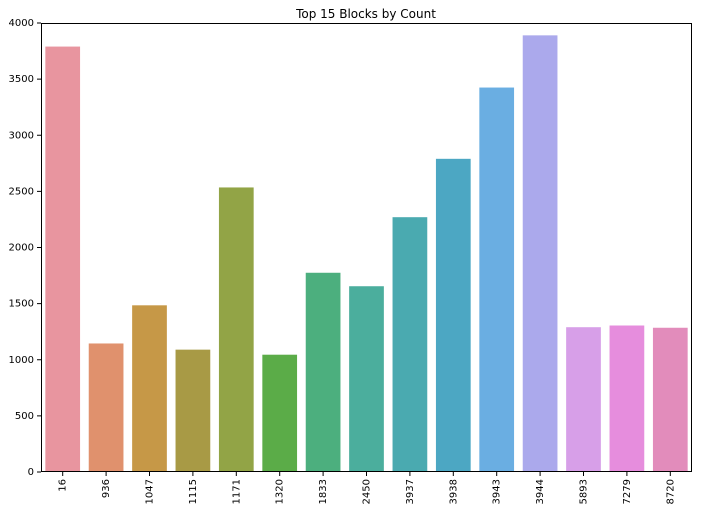 The height and width of the screenshot is (521, 715). What do you see at coordinates (21, 304) in the screenshot?
I see `y-tick-label-1500: 1500` at bounding box center [21, 304].